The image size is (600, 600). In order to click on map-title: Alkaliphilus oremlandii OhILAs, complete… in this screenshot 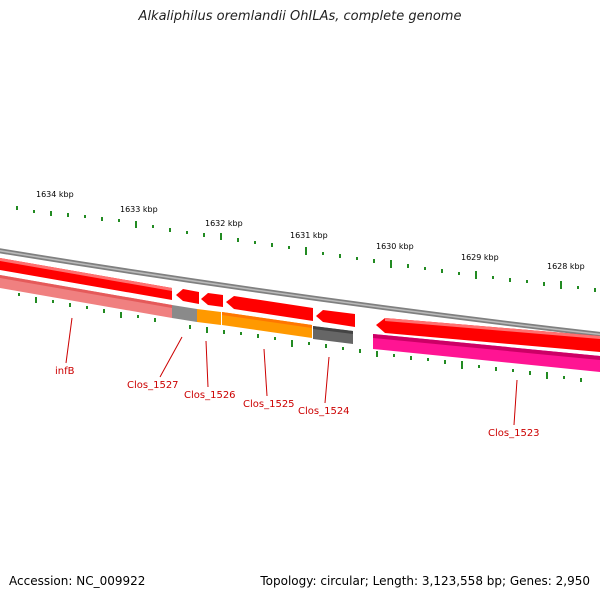, I will do `click(300, 16)`.